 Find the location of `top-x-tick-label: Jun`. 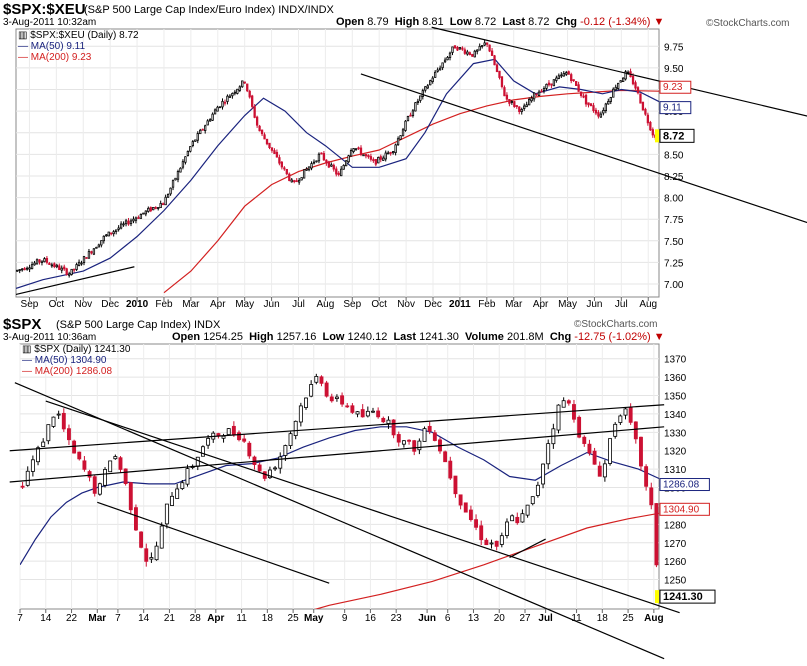

top-x-tick-label: Jun is located at coordinates (594, 304).